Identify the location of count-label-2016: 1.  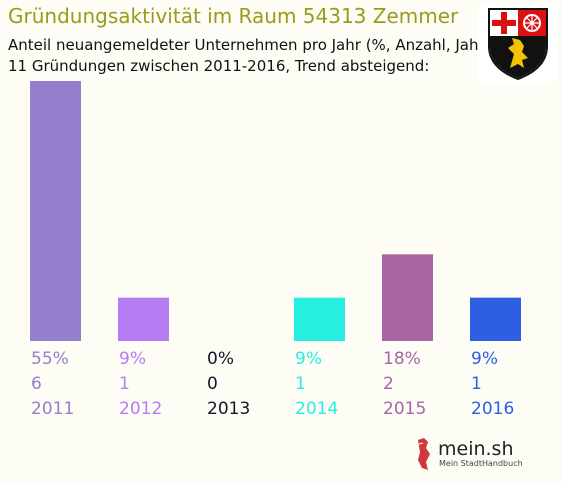
(476, 384).